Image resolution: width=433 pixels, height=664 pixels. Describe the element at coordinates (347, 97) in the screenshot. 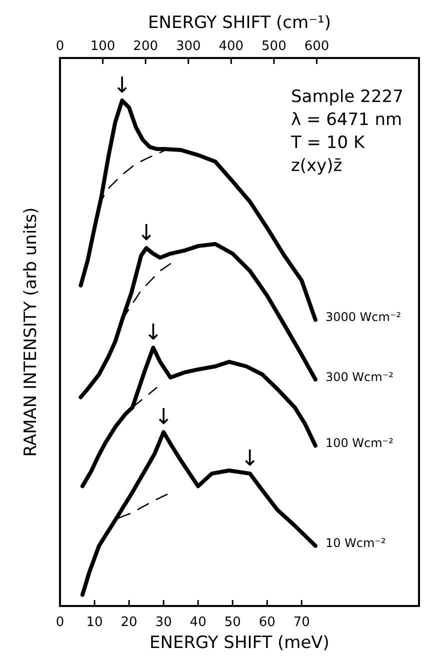

I see `annotation: Sample 2227` at that location.